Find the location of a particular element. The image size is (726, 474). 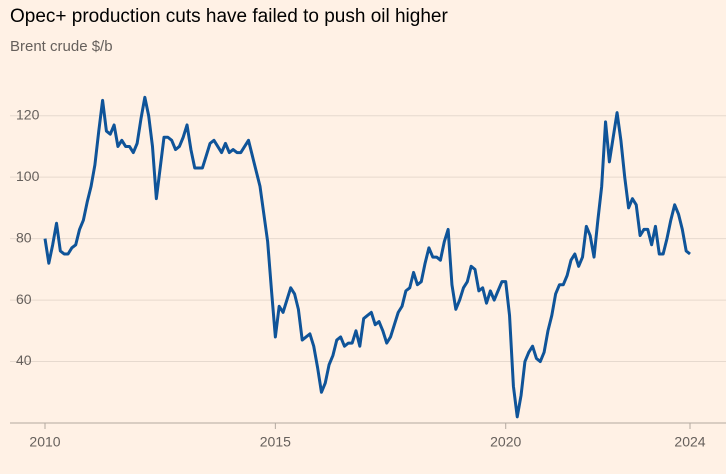

y-tick-label: 60 is located at coordinates (24, 299).